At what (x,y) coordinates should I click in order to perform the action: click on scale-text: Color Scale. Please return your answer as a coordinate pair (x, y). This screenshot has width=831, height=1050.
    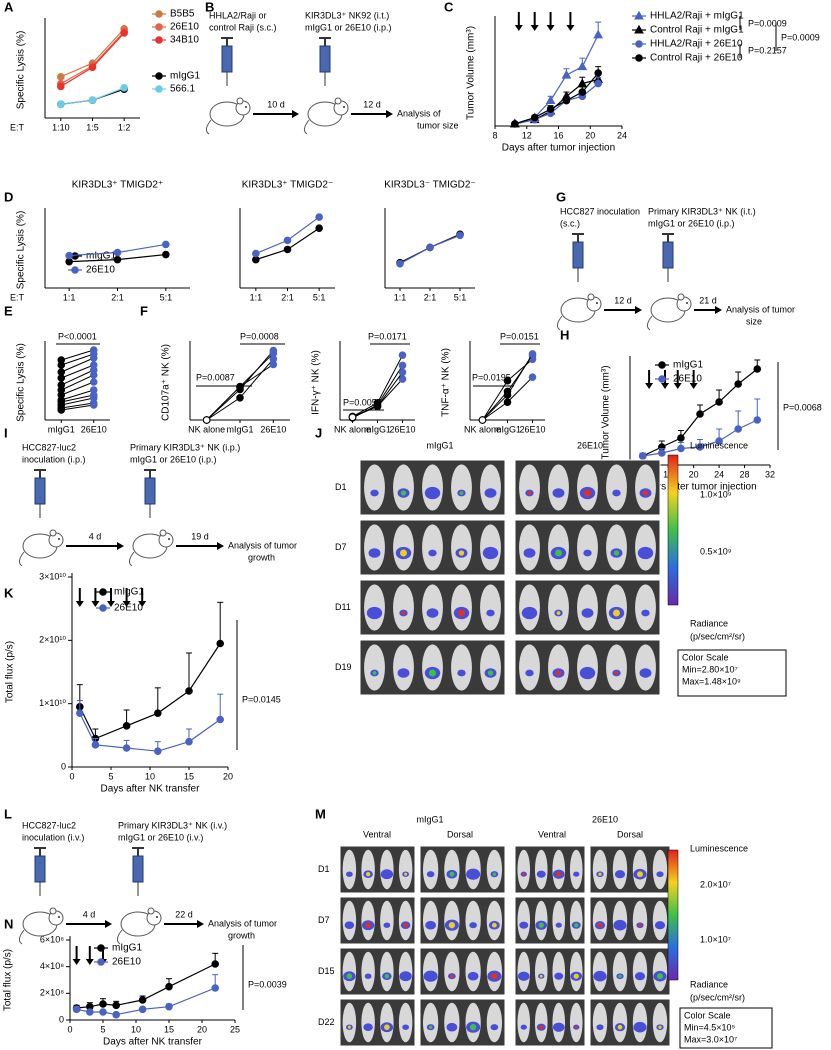
    Looking at the image, I should click on (705, 657).